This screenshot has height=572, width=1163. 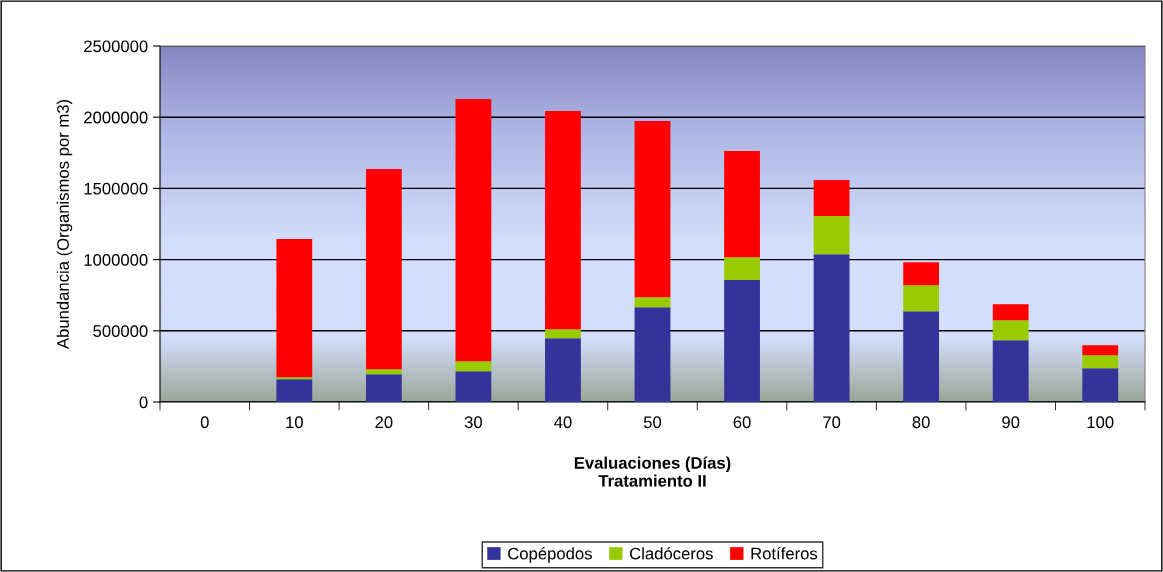 I want to click on legend-label: Cladóceros, so click(x=671, y=553).